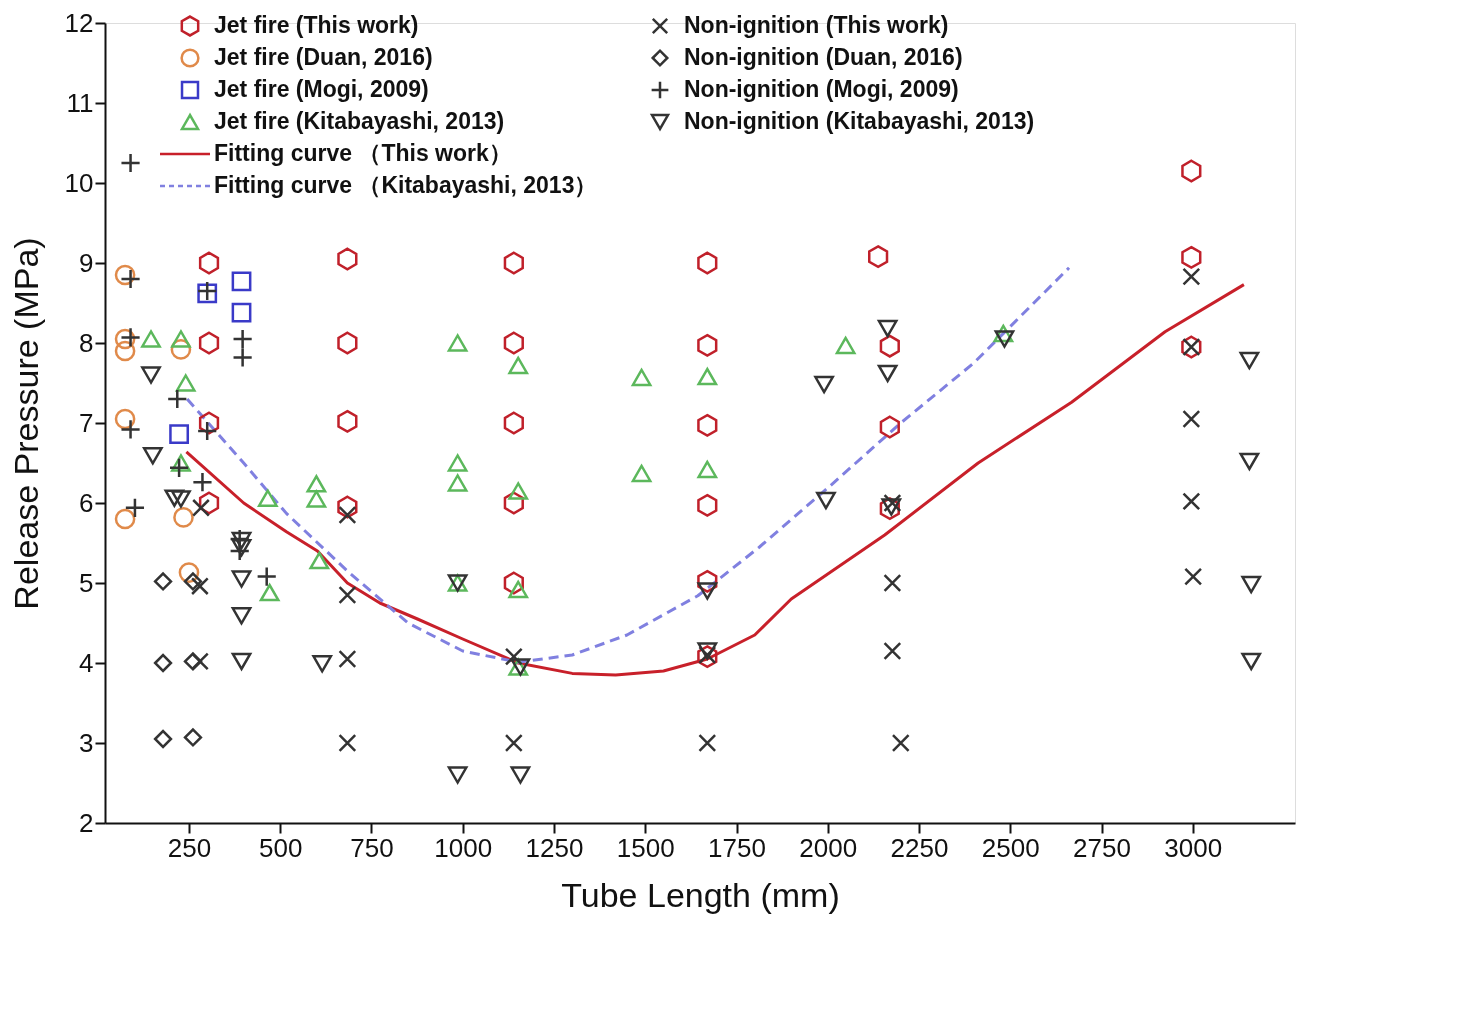 The width and height of the screenshot is (1465, 1013). I want to click on x-tick-label: 3000, so click(1193, 847).